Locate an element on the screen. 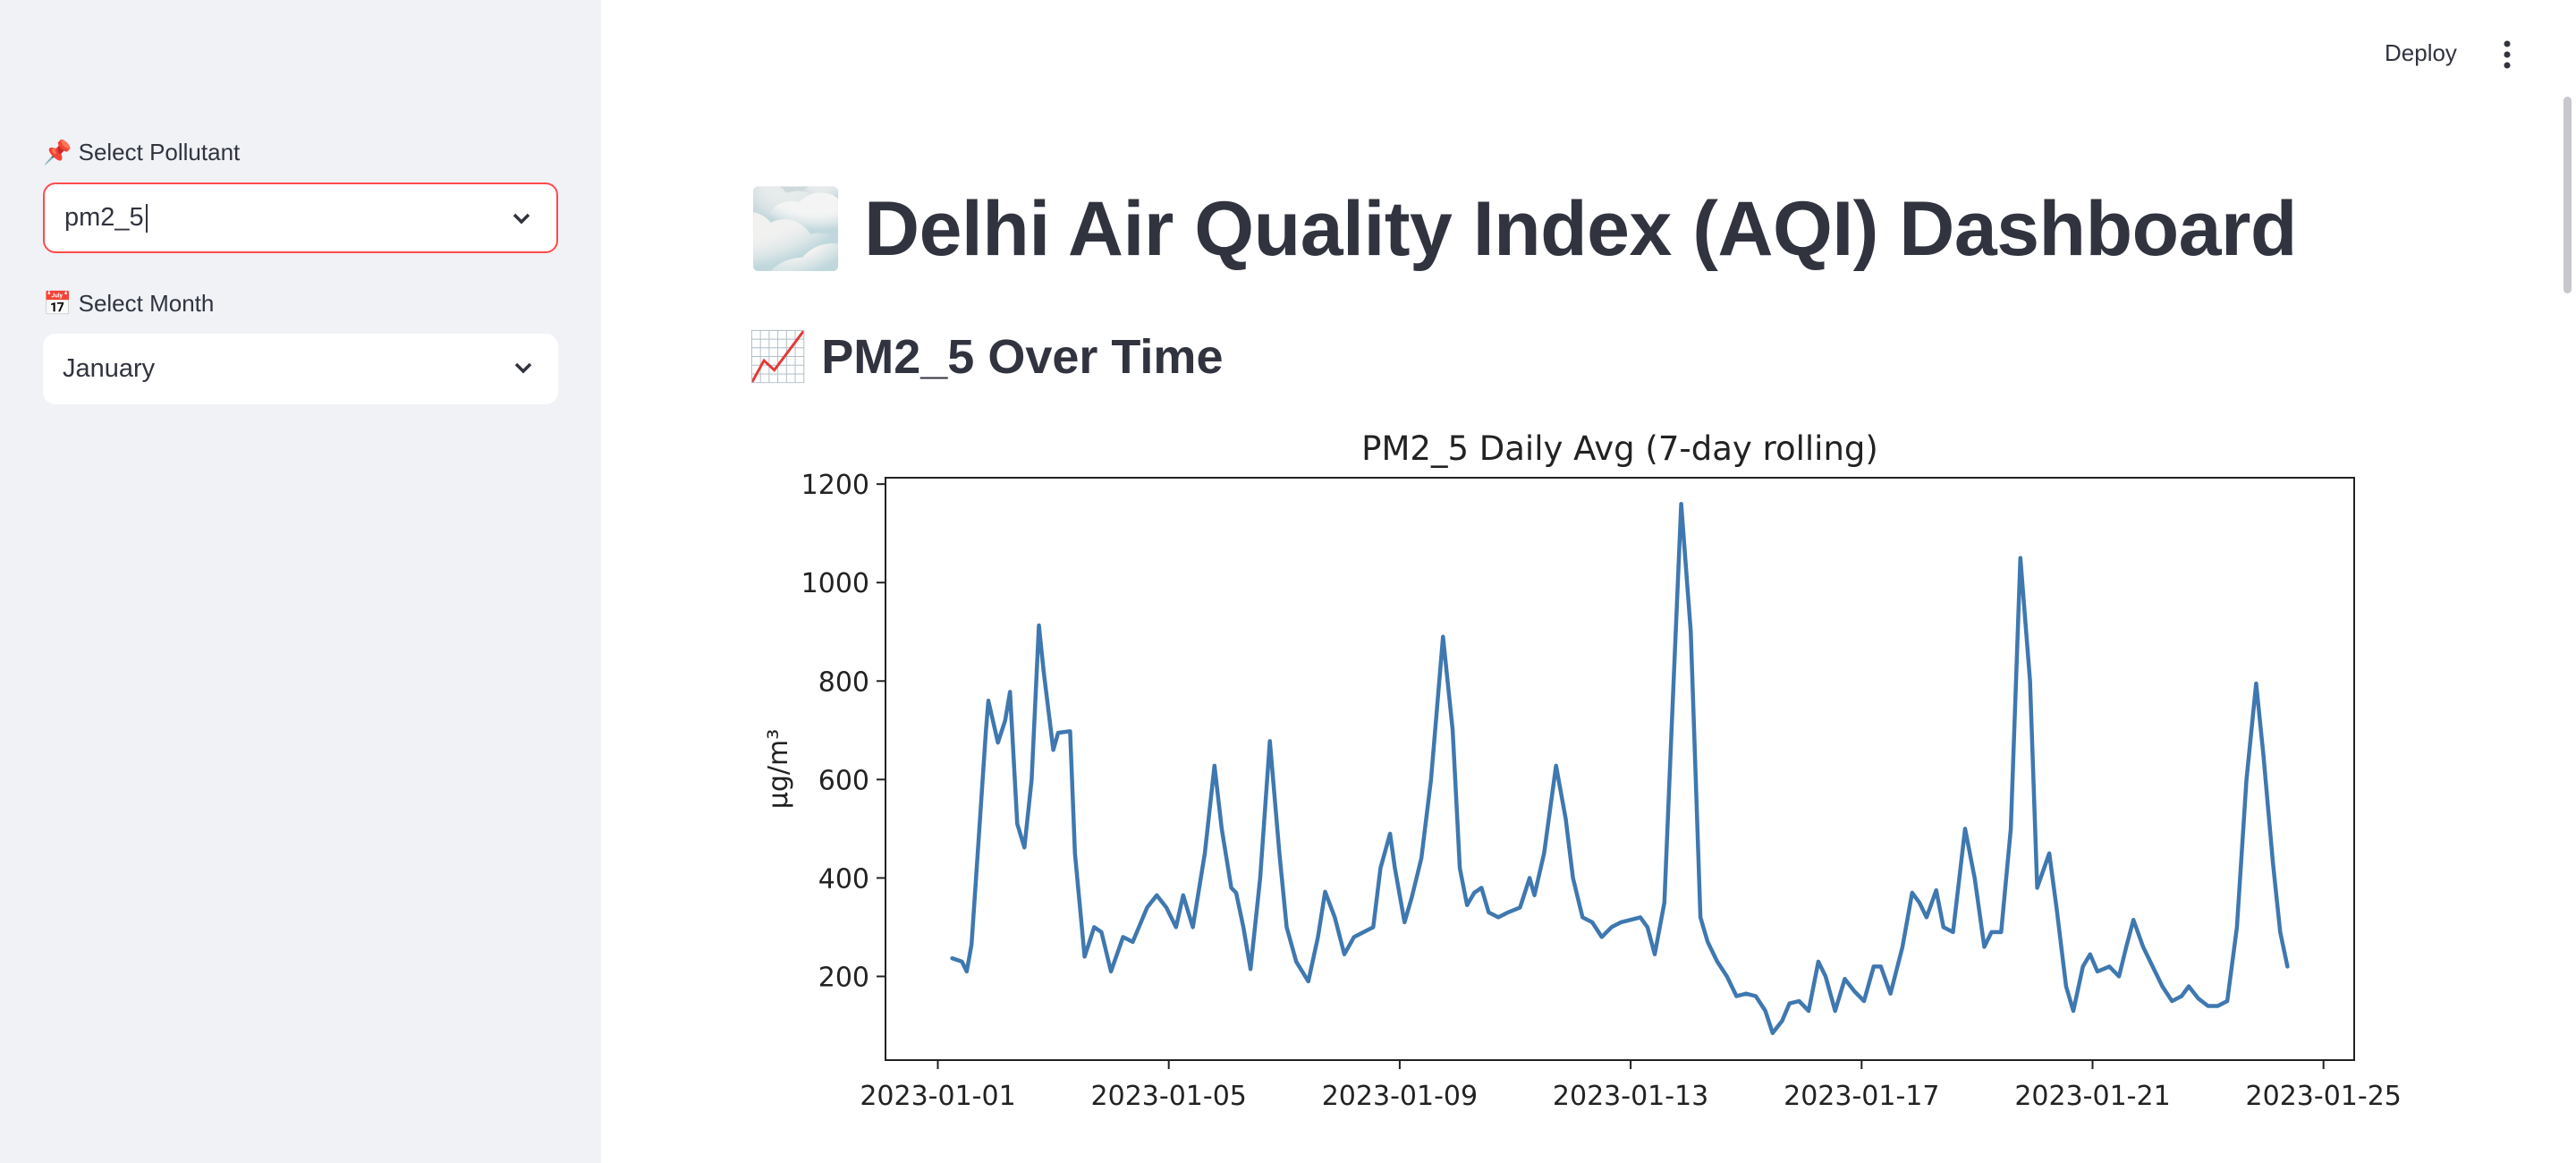 The image size is (2576, 1163). y-tick-label: 1000 is located at coordinates (835, 584).